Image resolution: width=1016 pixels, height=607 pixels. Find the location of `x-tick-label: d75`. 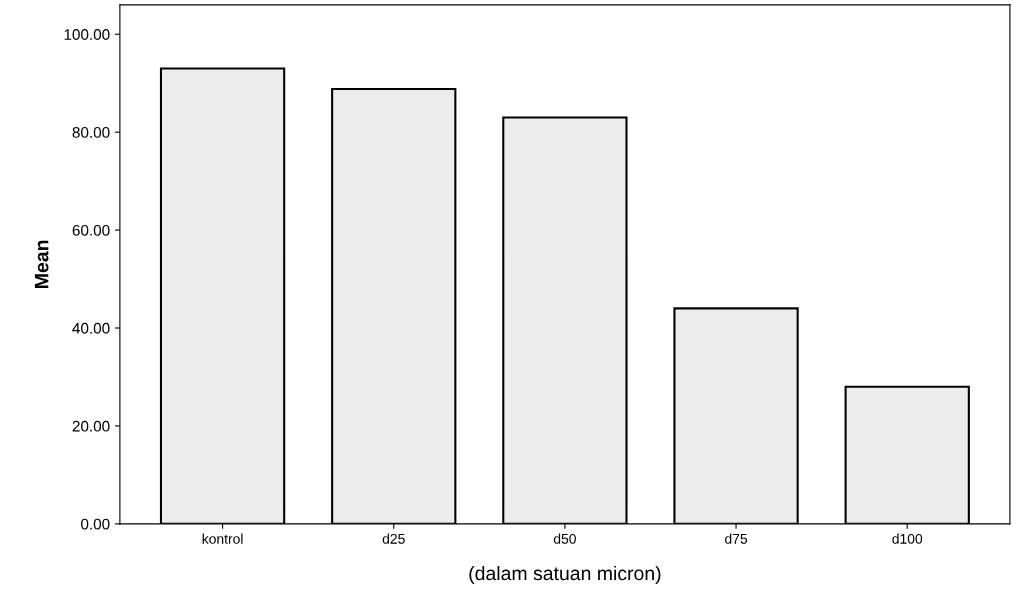

x-tick-label: d75 is located at coordinates (736, 538).